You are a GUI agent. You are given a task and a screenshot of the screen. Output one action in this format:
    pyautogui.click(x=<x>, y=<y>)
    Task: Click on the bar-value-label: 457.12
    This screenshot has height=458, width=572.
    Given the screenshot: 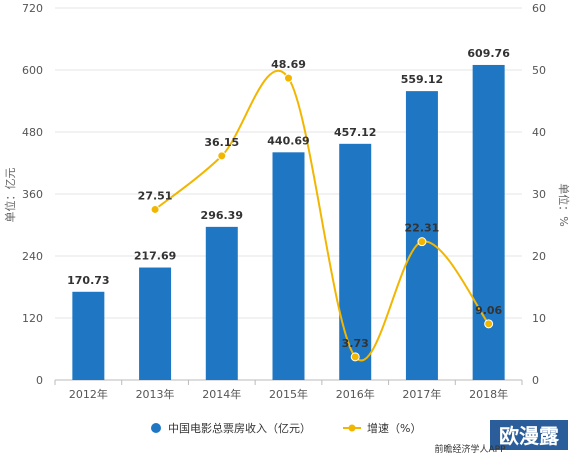 What is the action you would take?
    pyautogui.click(x=355, y=132)
    